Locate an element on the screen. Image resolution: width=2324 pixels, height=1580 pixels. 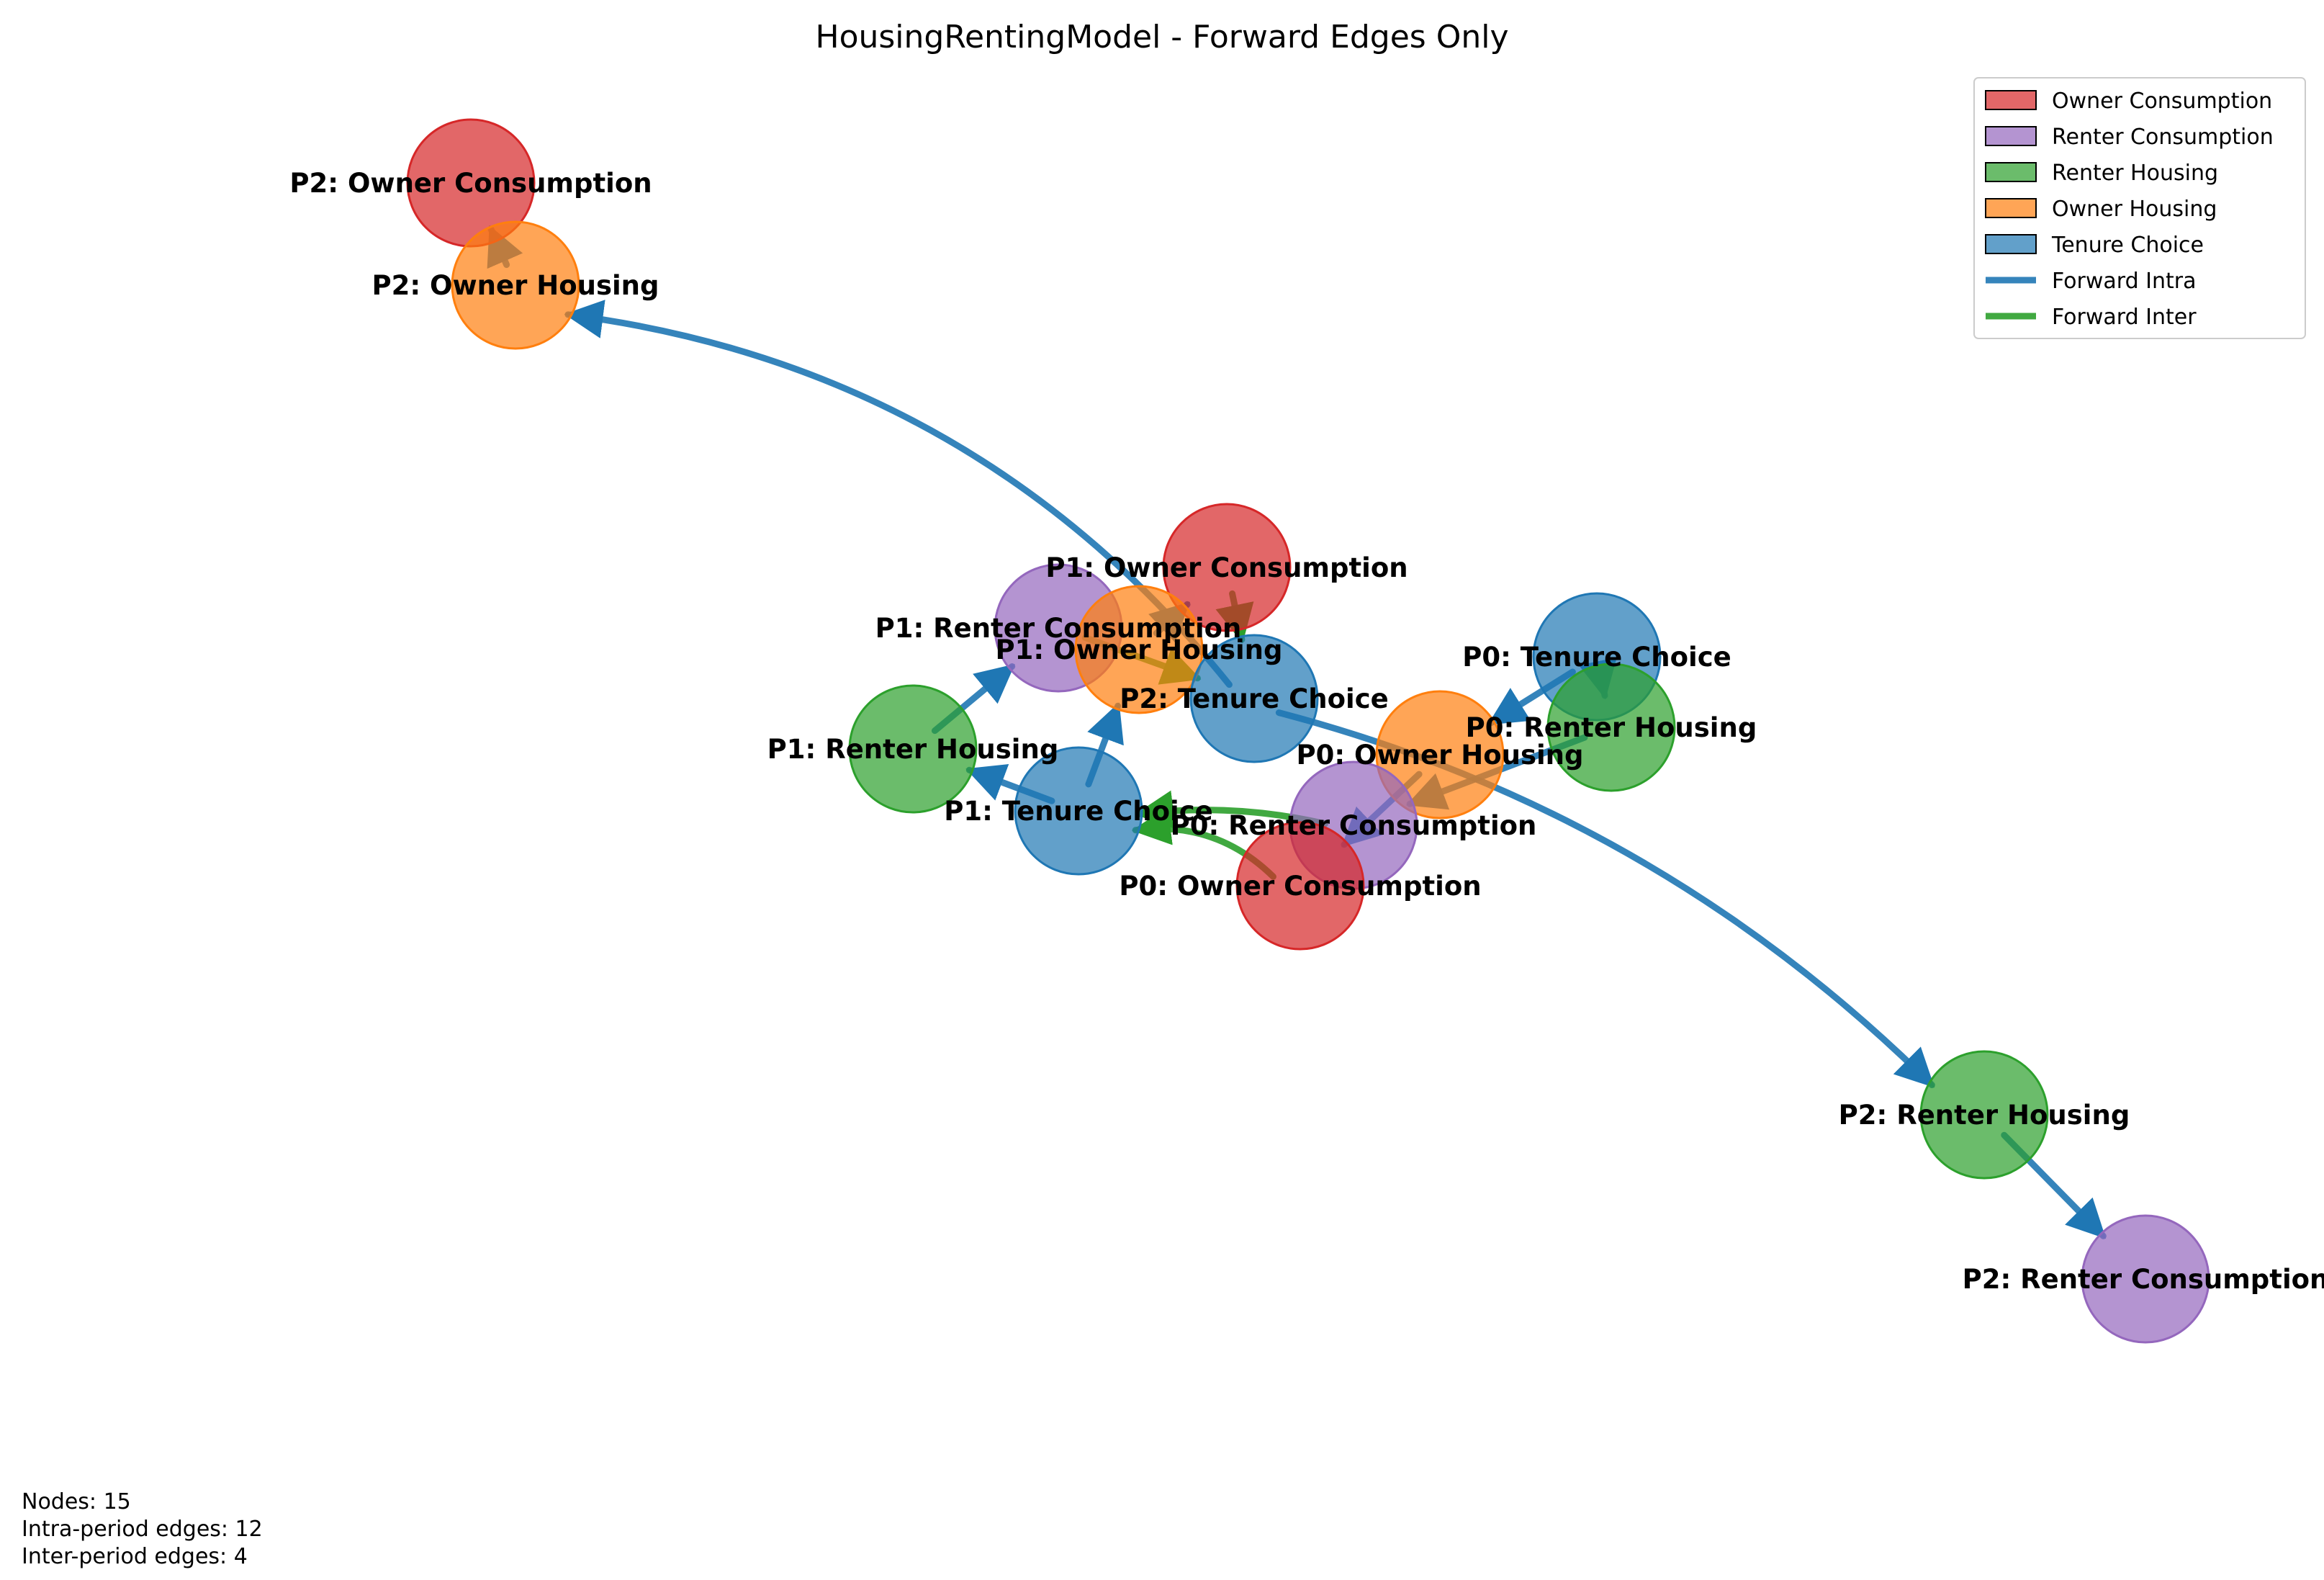
node-label-p1-oc: P1: Owner Consumption is located at coordinates (1226, 567).